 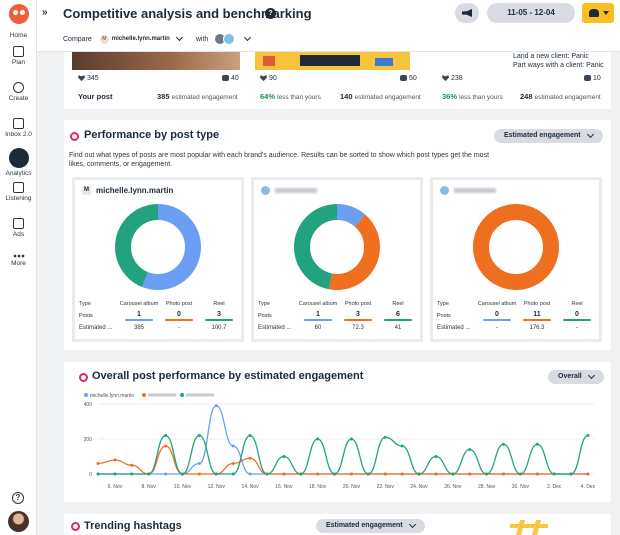 What do you see at coordinates (18, 228) in the screenshot?
I see `nav-item-ads: Ads` at bounding box center [18, 228].